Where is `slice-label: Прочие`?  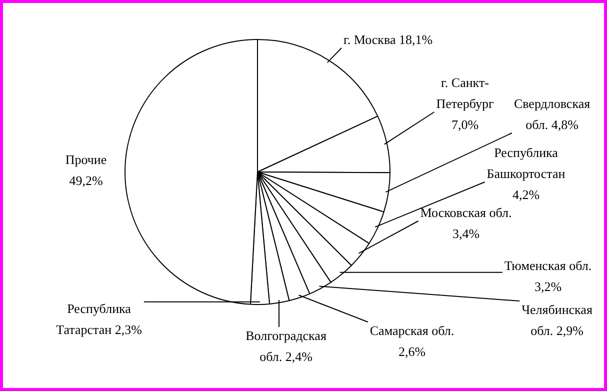
slice-label: Прочие is located at coordinates (86, 159).